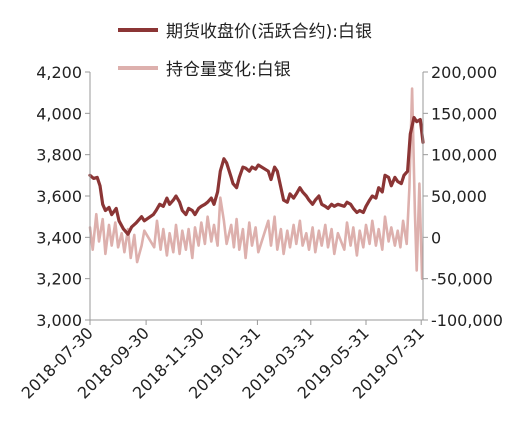 The image size is (525, 435). I want to click on y-right-tick-label: 100,000, so click(464, 155).